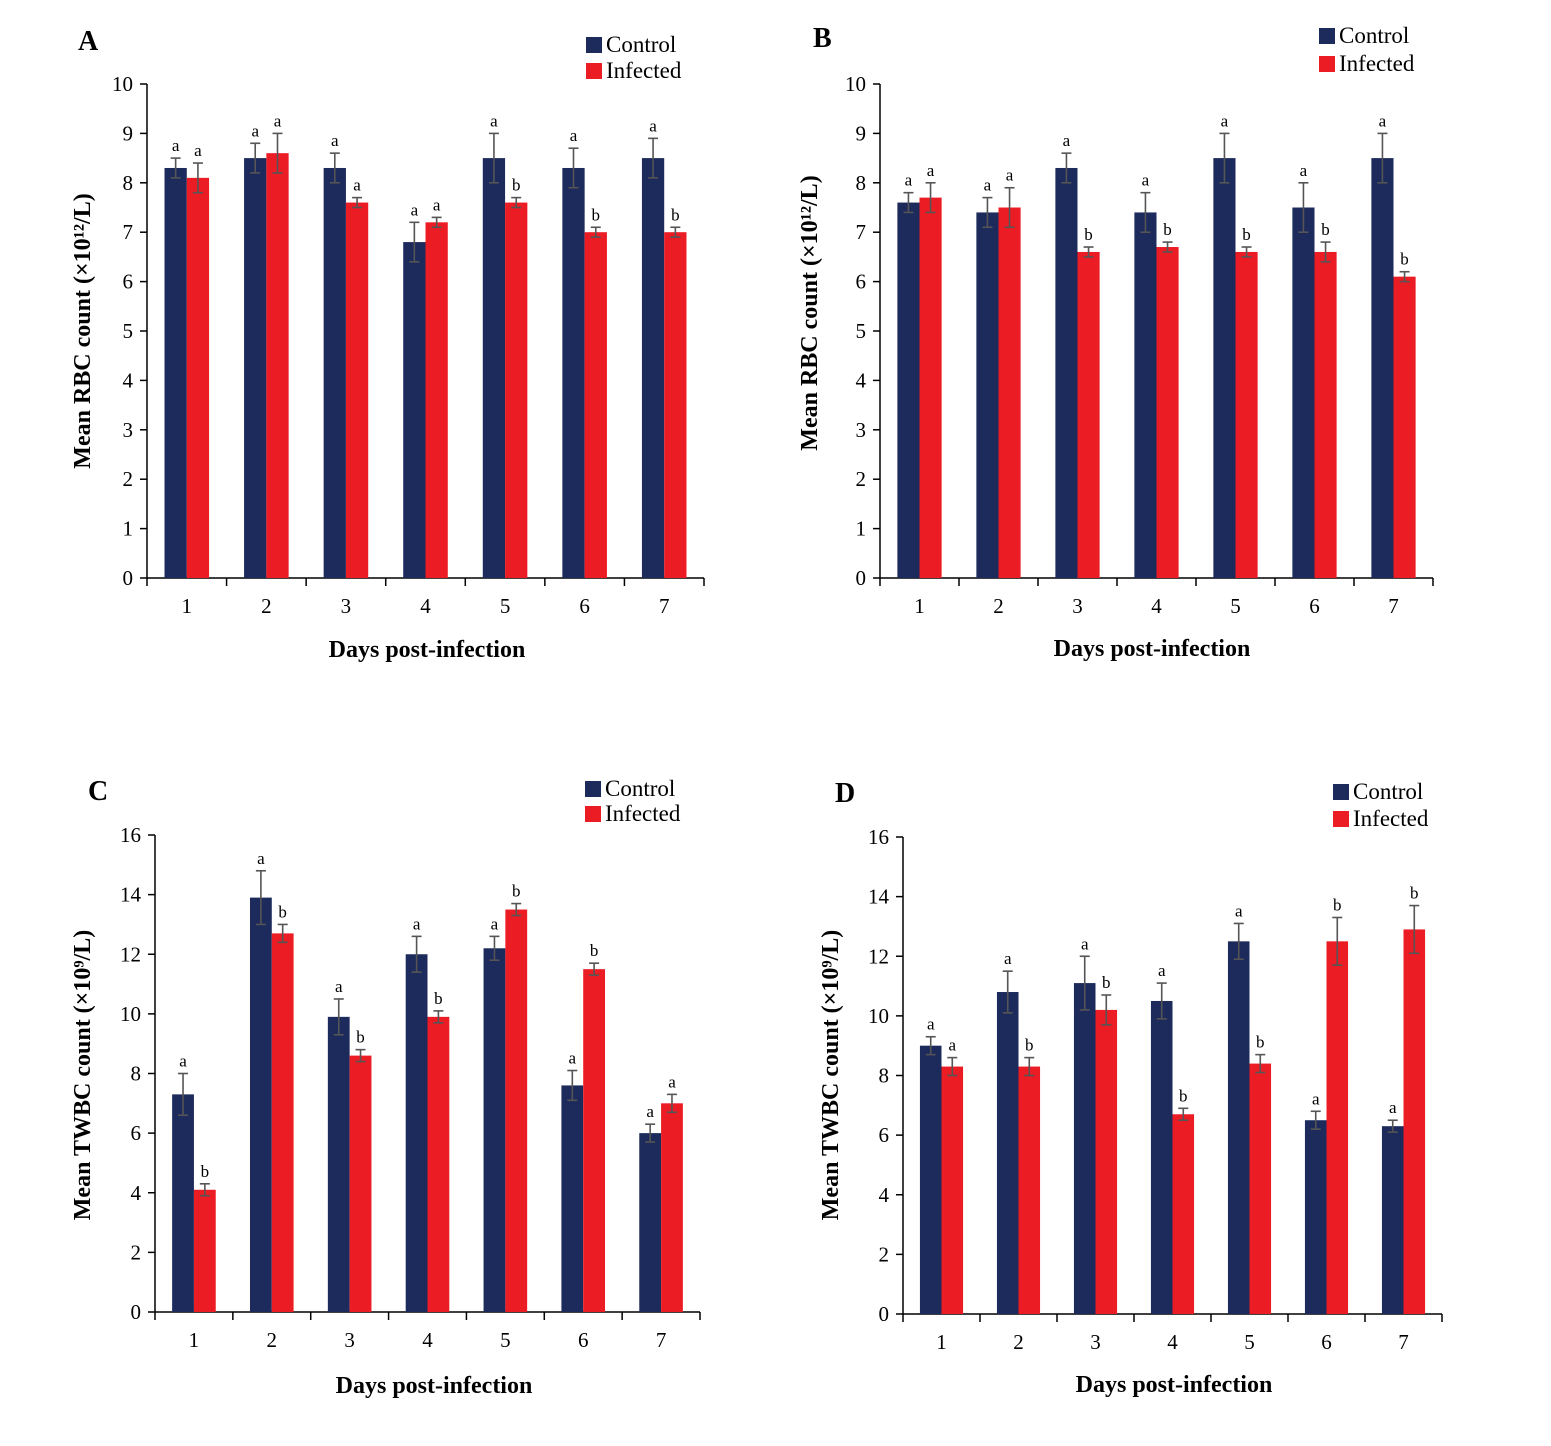  What do you see at coordinates (845, 793) in the screenshot?
I see `panel-letter: D` at bounding box center [845, 793].